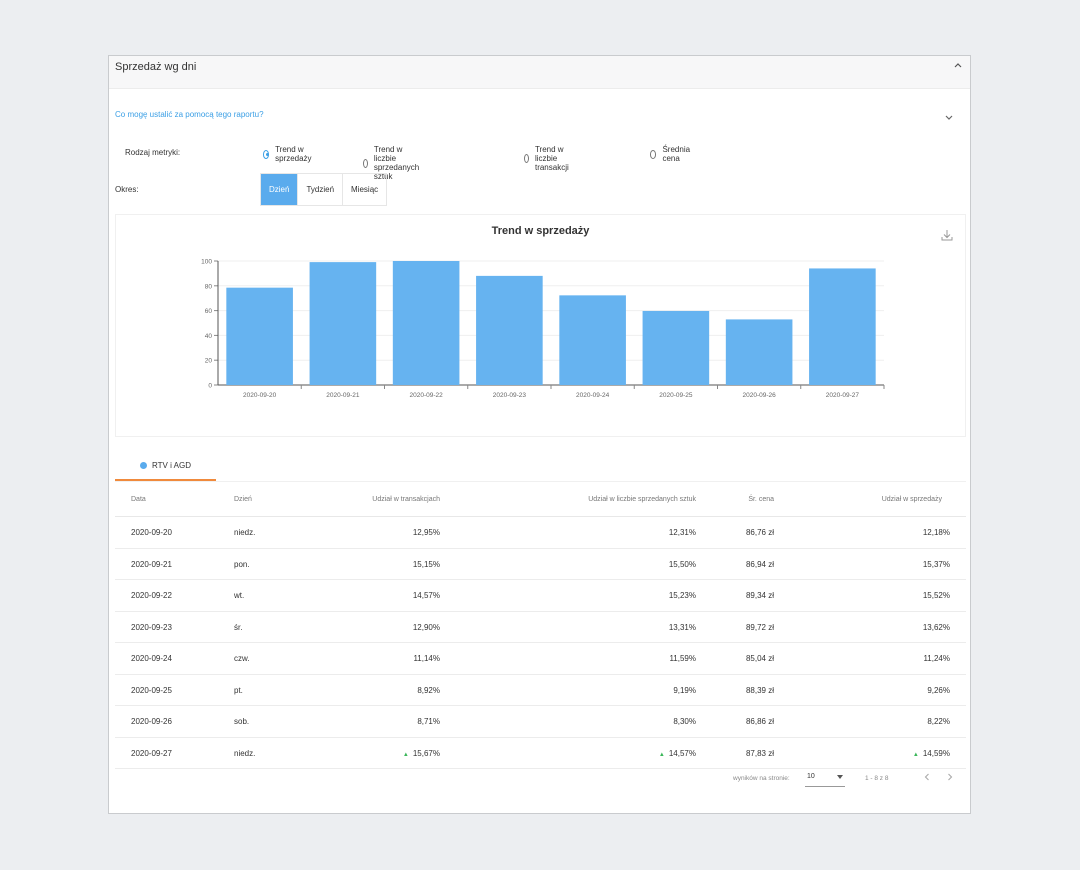  Describe the element at coordinates (540, 627) in the screenshot. I see `table-row: 2020-09-23 śr. 12,90% 13,31% 89,72 zł 13,62%` at that location.